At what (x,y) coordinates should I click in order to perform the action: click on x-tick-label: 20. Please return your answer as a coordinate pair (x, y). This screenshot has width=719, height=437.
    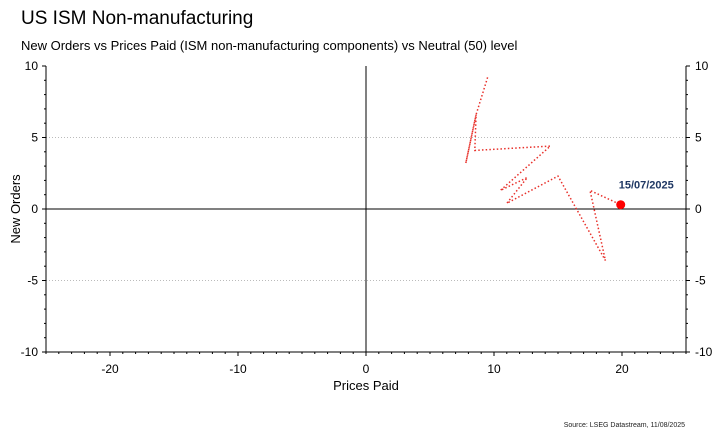
    Looking at the image, I should click on (622, 369).